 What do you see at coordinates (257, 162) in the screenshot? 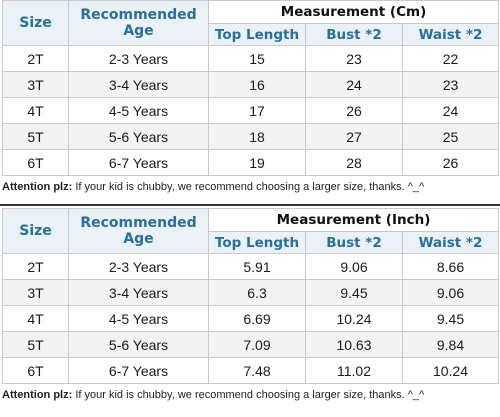
I see `cell-top-length: 19` at bounding box center [257, 162].